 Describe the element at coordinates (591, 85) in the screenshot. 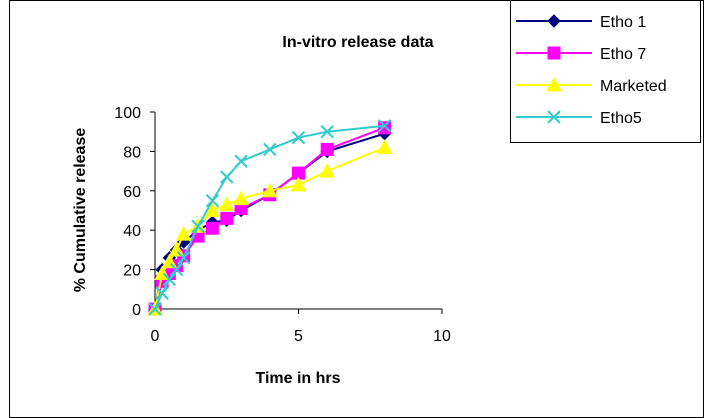

I see `legend-entry: Marketed` at that location.